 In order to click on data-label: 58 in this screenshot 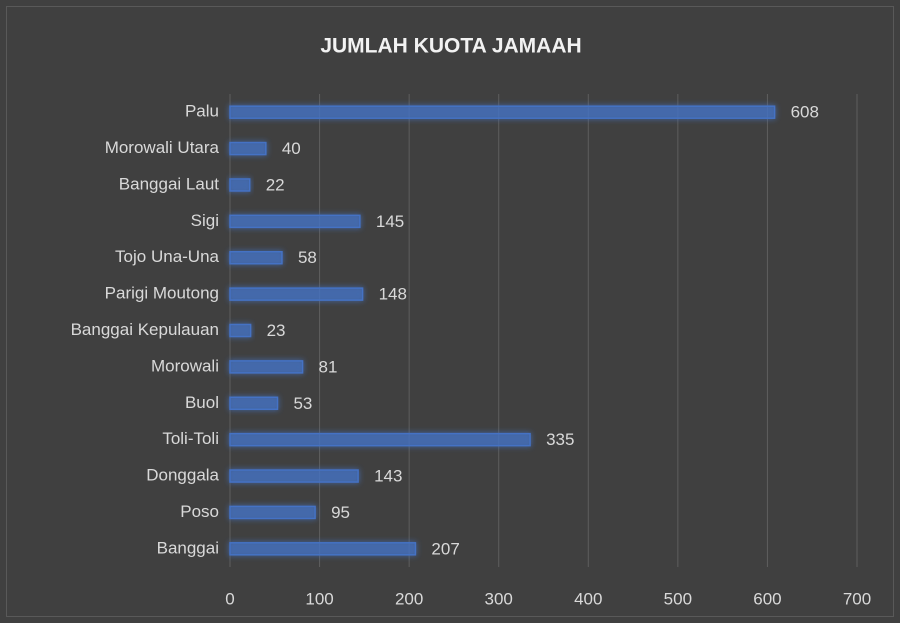, I will do `click(307, 257)`.